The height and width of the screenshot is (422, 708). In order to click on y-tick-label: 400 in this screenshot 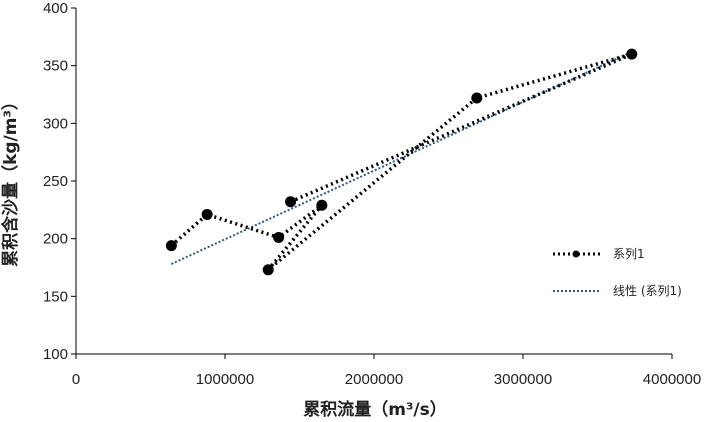, I will do `click(55, 8)`.